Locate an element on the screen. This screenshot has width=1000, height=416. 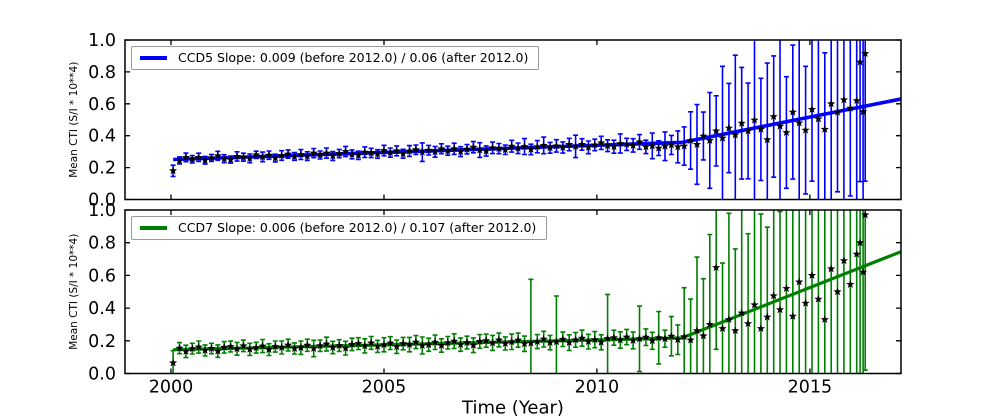
ccd5-ytick-label: 0.6 is located at coordinates (102, 105).